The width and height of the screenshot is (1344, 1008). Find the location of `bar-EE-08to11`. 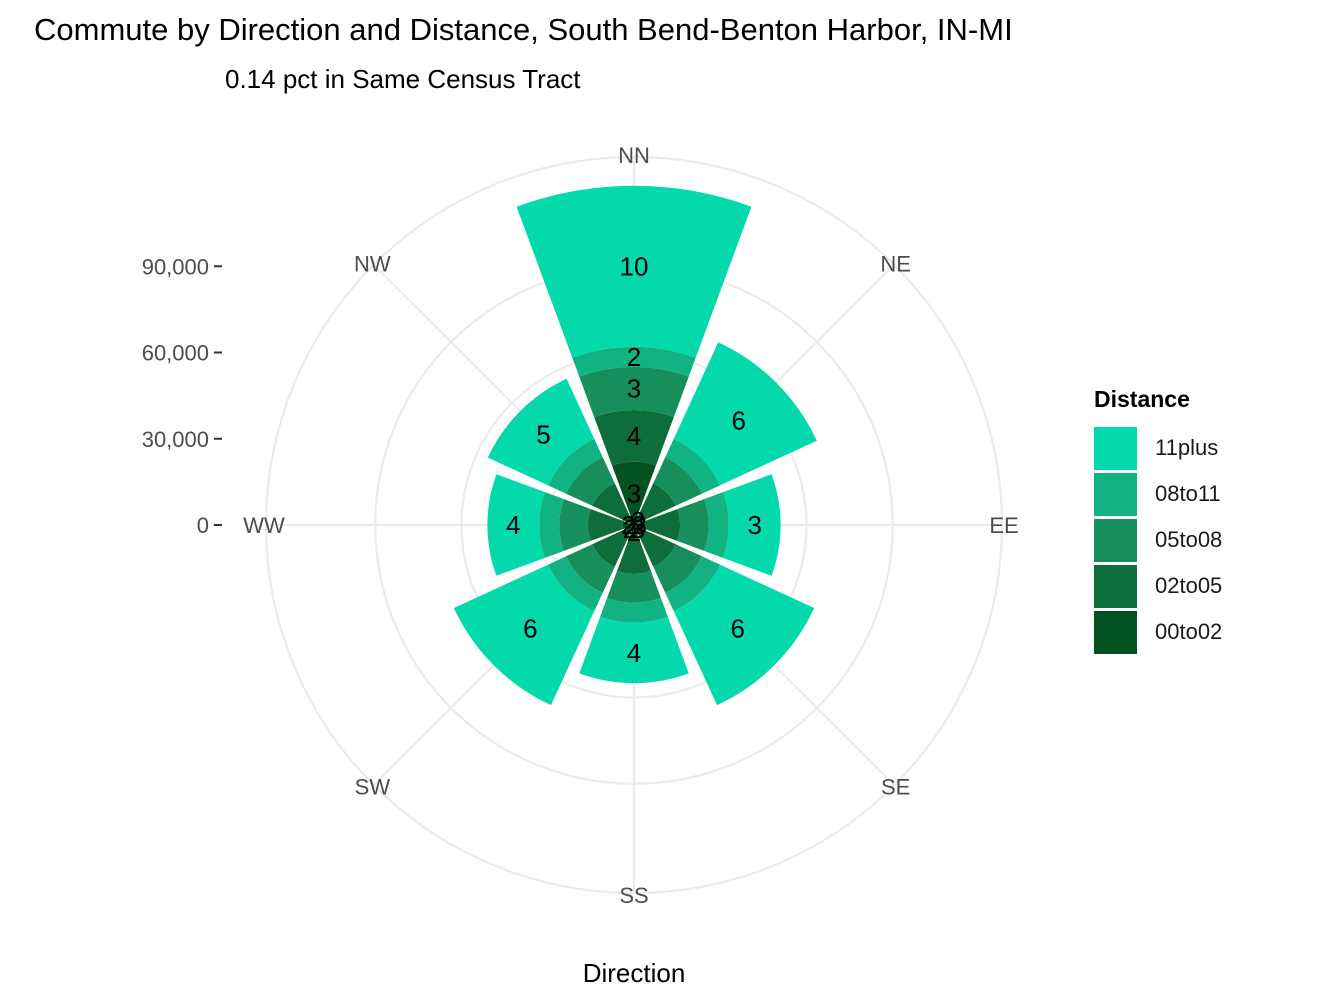

bar-EE-08to11 is located at coordinates (716, 525).